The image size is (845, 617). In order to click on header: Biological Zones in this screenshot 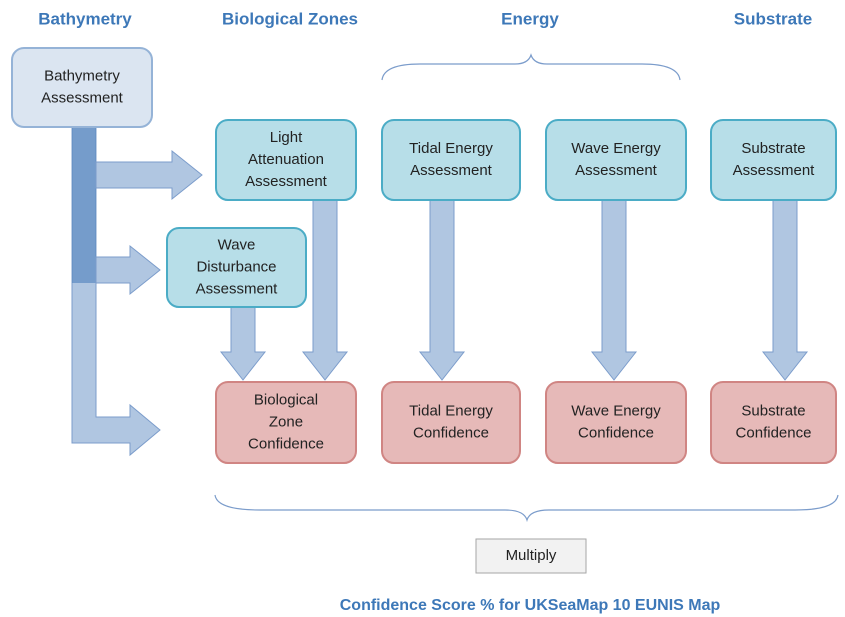, I will do `click(290, 18)`.